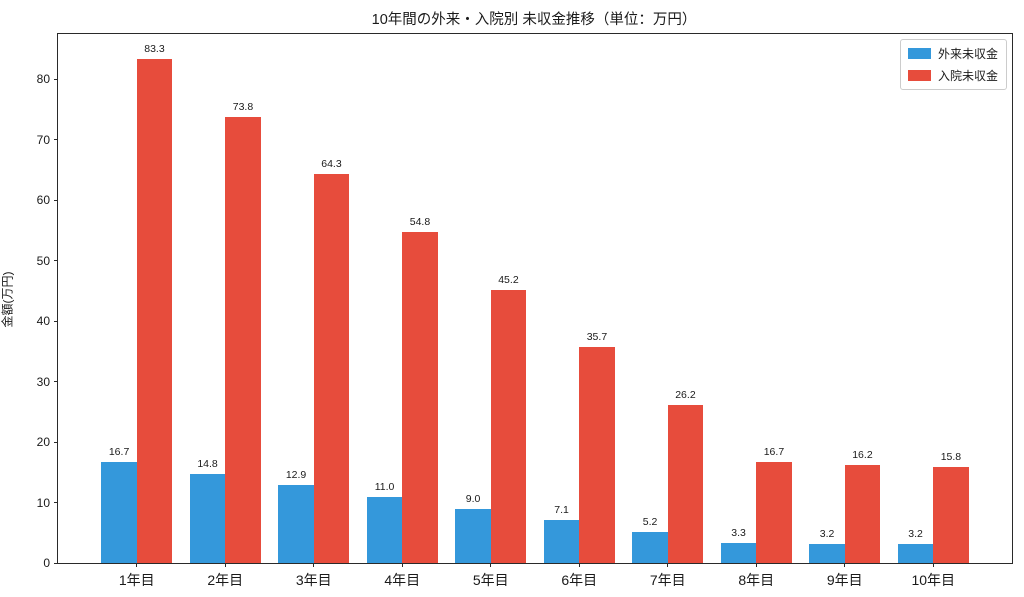  Describe the element at coordinates (650, 521) in the screenshot. I see `bar-value-label: 5.2` at that location.